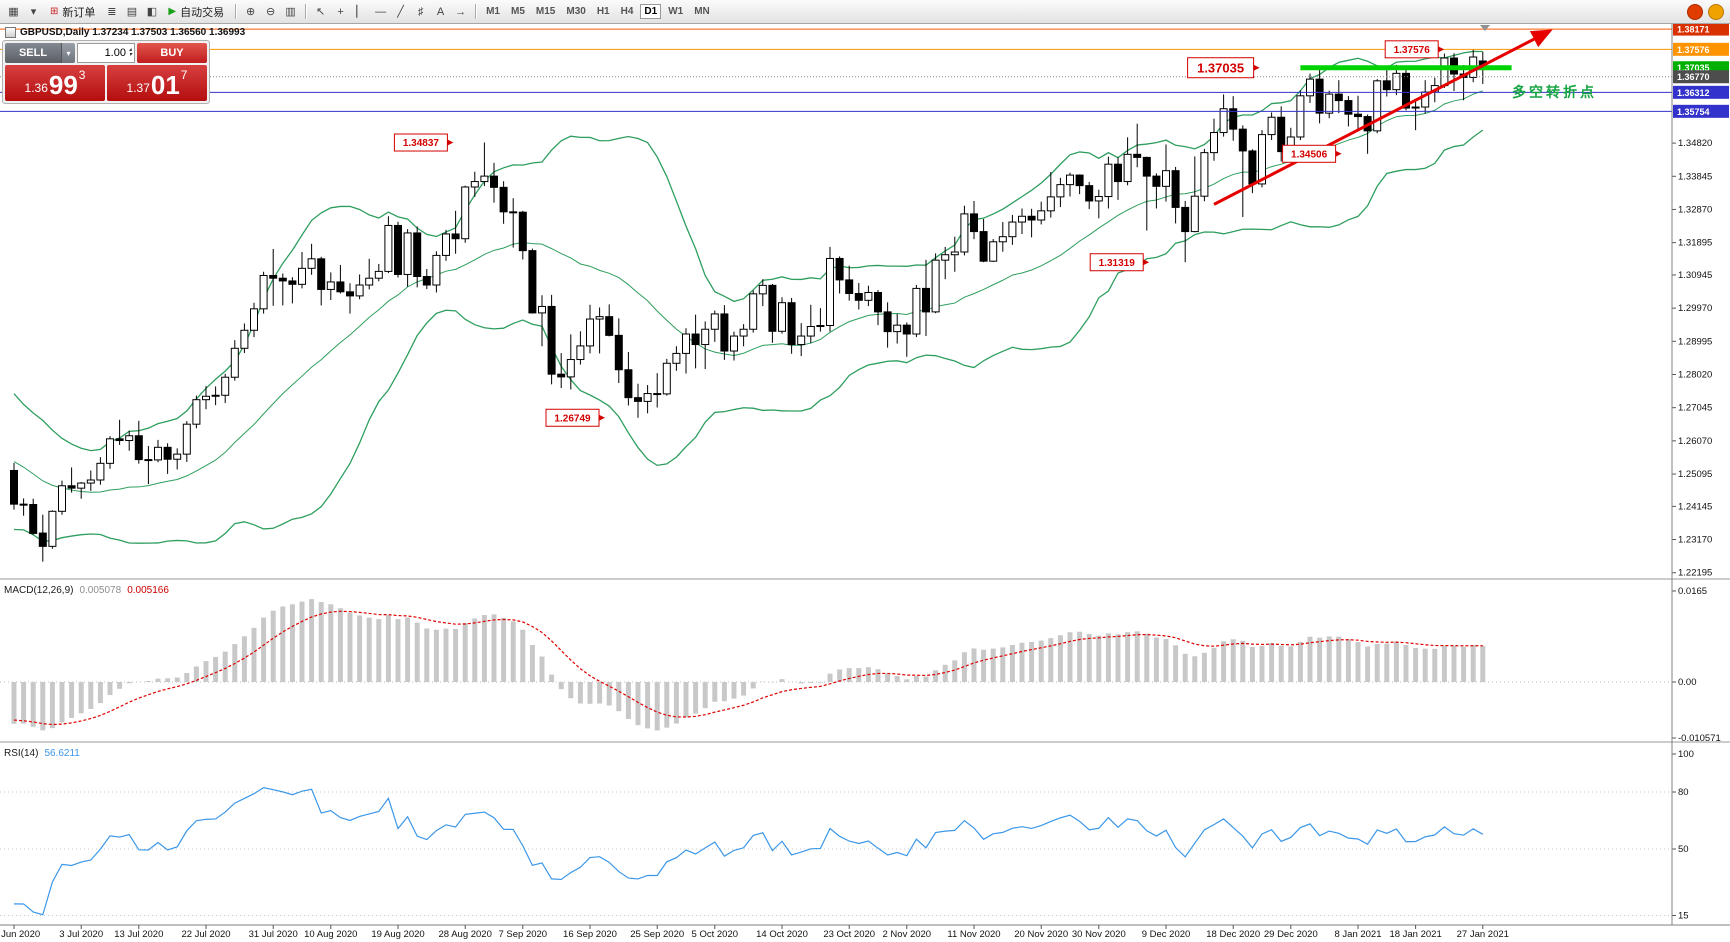 This screenshot has width=1730, height=942. Describe the element at coordinates (702, 11) in the screenshot. I see `timeframe-mn-button: MN` at that location.